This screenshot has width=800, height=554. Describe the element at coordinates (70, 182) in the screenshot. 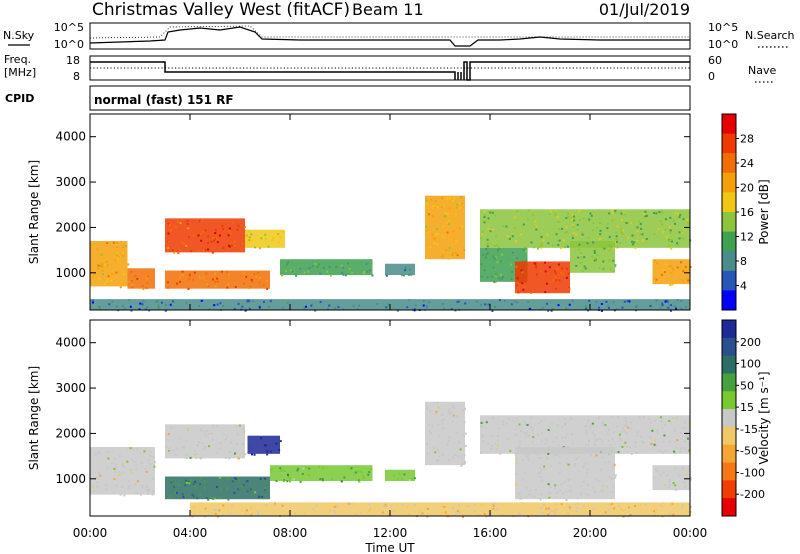

I see `y-tick-label: 3000` at that location.